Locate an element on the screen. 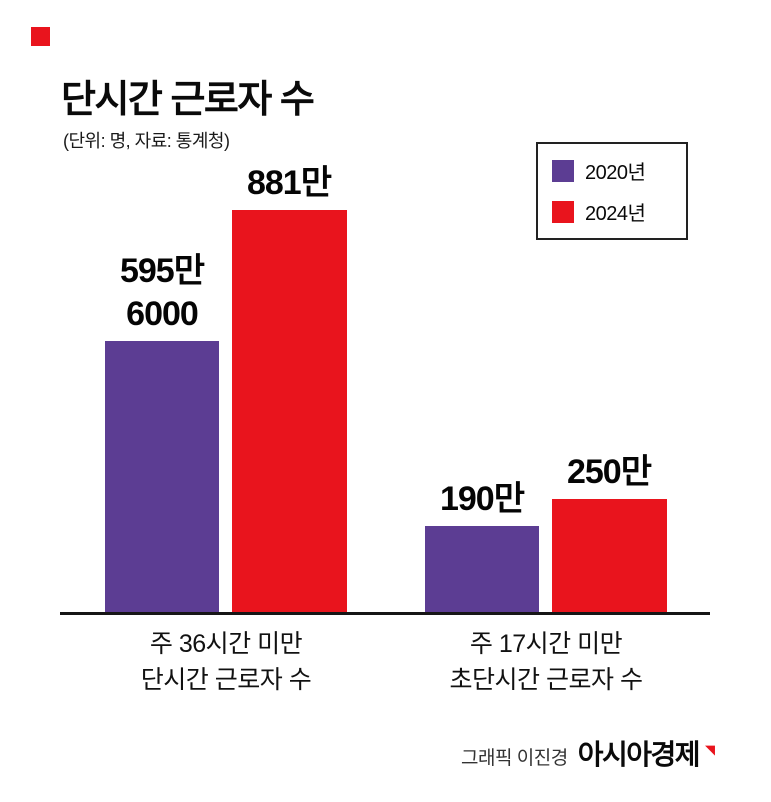  legend-swatch-2020 is located at coordinates (563, 170).